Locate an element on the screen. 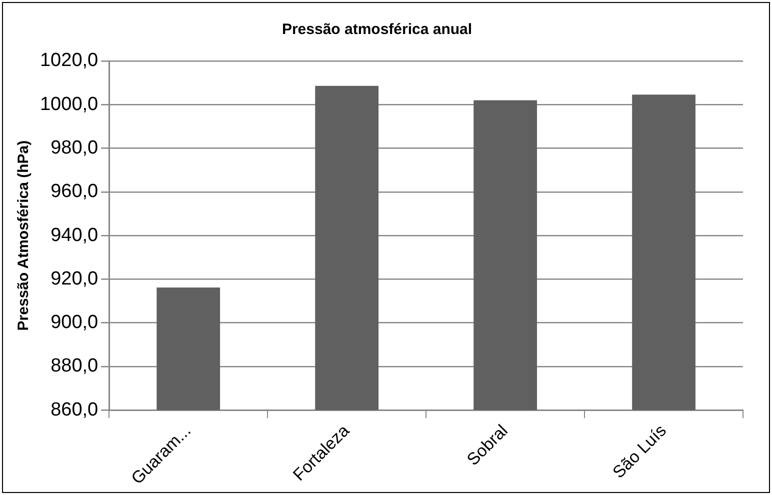  y-tick-label: 860,0 is located at coordinates (74, 409).